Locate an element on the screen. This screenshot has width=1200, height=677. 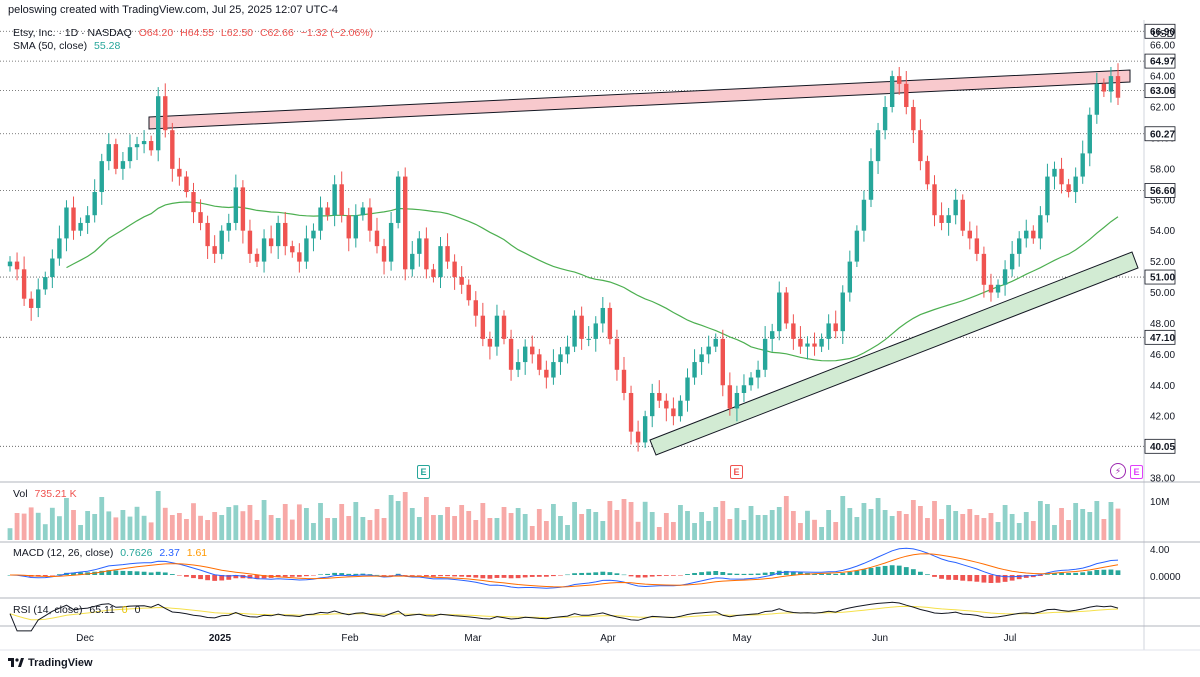
currency-label: USD is located at coordinates (1163, 34).